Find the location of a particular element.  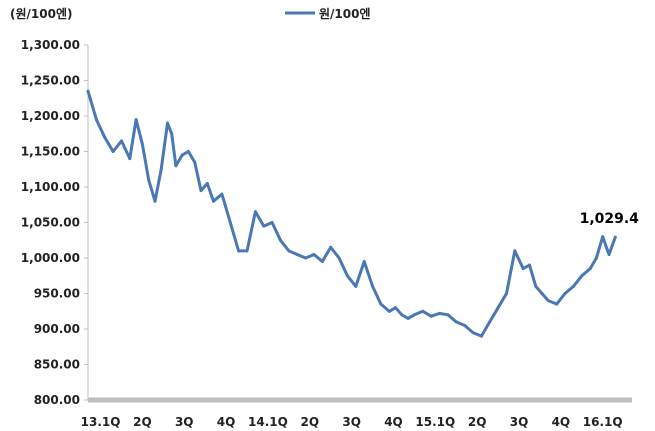

y-tick-label: 1,200.00 is located at coordinates (50, 116).